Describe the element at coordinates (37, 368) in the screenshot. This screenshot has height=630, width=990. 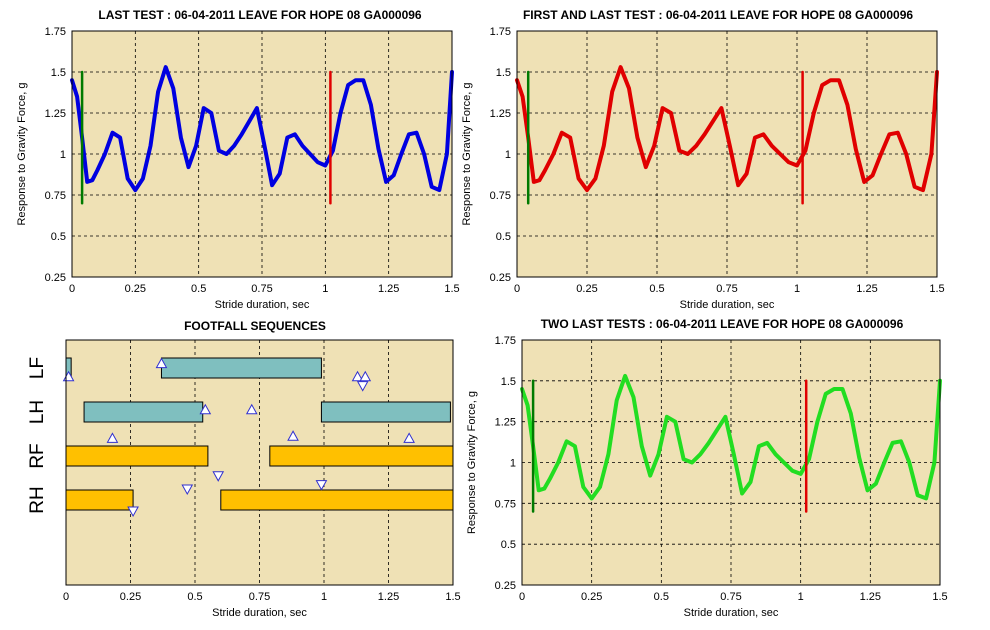
I see `row-label-lf: LF` at that location.